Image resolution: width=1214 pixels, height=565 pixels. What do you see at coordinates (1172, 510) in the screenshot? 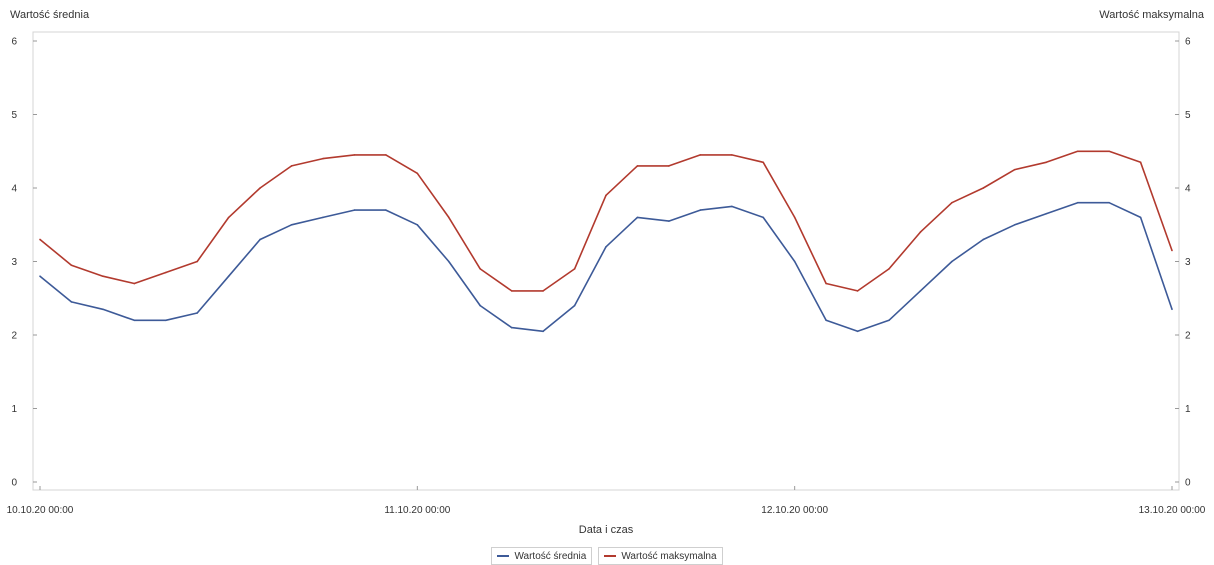
I see `x-tick-label: 13.10.20 00:00` at bounding box center [1172, 510].